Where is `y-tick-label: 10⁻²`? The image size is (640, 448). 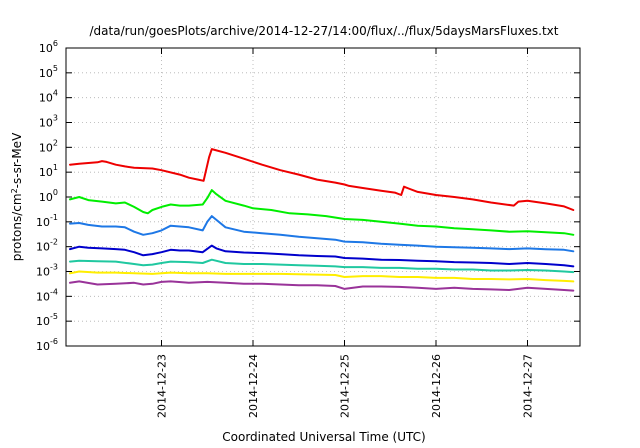 y-tick-label: 10⁻² is located at coordinates (47, 246).